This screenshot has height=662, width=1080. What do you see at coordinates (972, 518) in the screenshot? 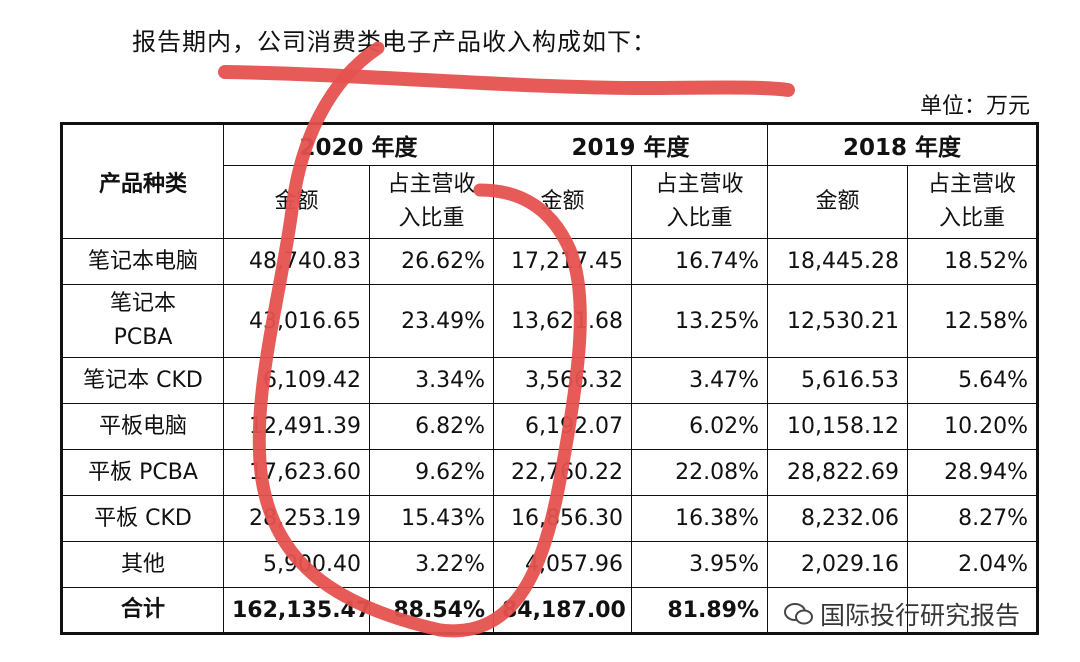
I see `ratio-cell: 8.27%` at bounding box center [972, 518].